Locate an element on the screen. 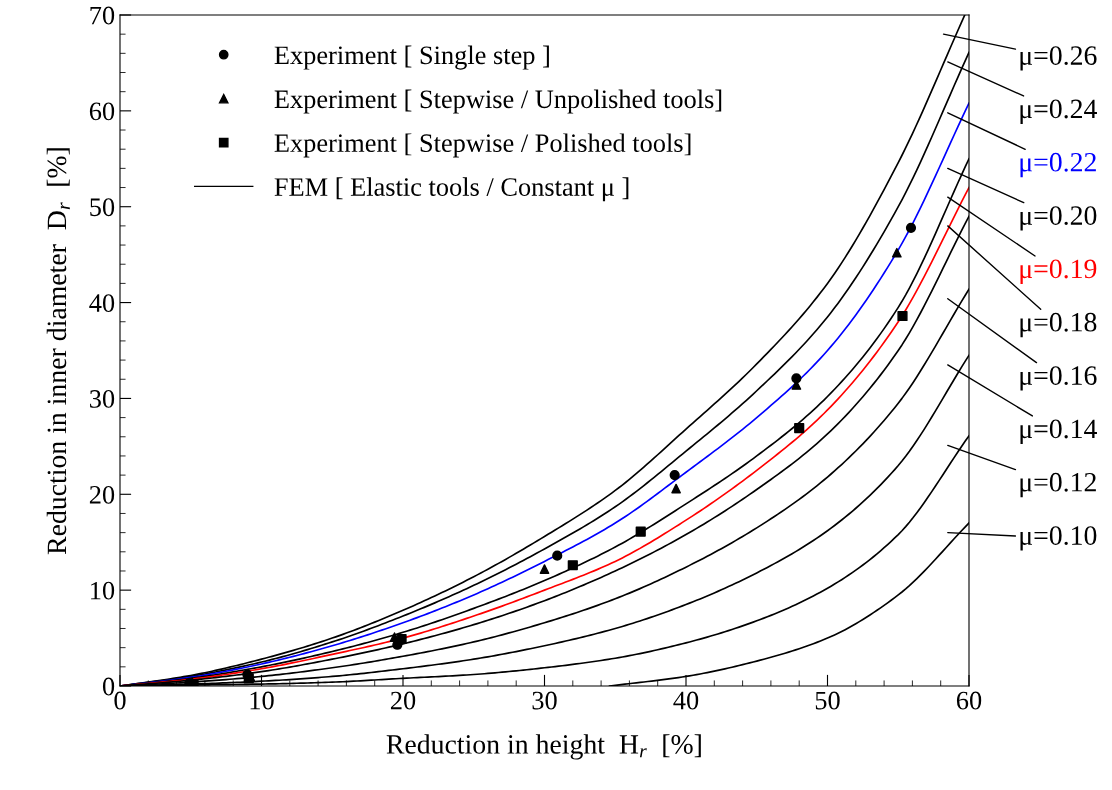 This screenshot has height=790, width=1112. text: μ=0.14 is located at coordinates (1058, 431).